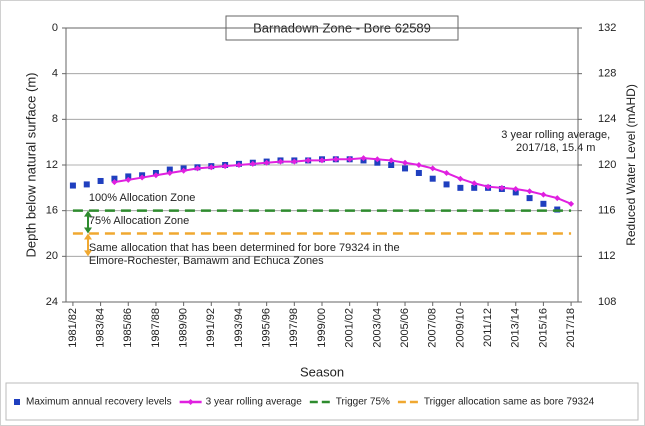  What do you see at coordinates (52, 302) in the screenshot?
I see `y-tick-label: 24` at bounding box center [52, 302].